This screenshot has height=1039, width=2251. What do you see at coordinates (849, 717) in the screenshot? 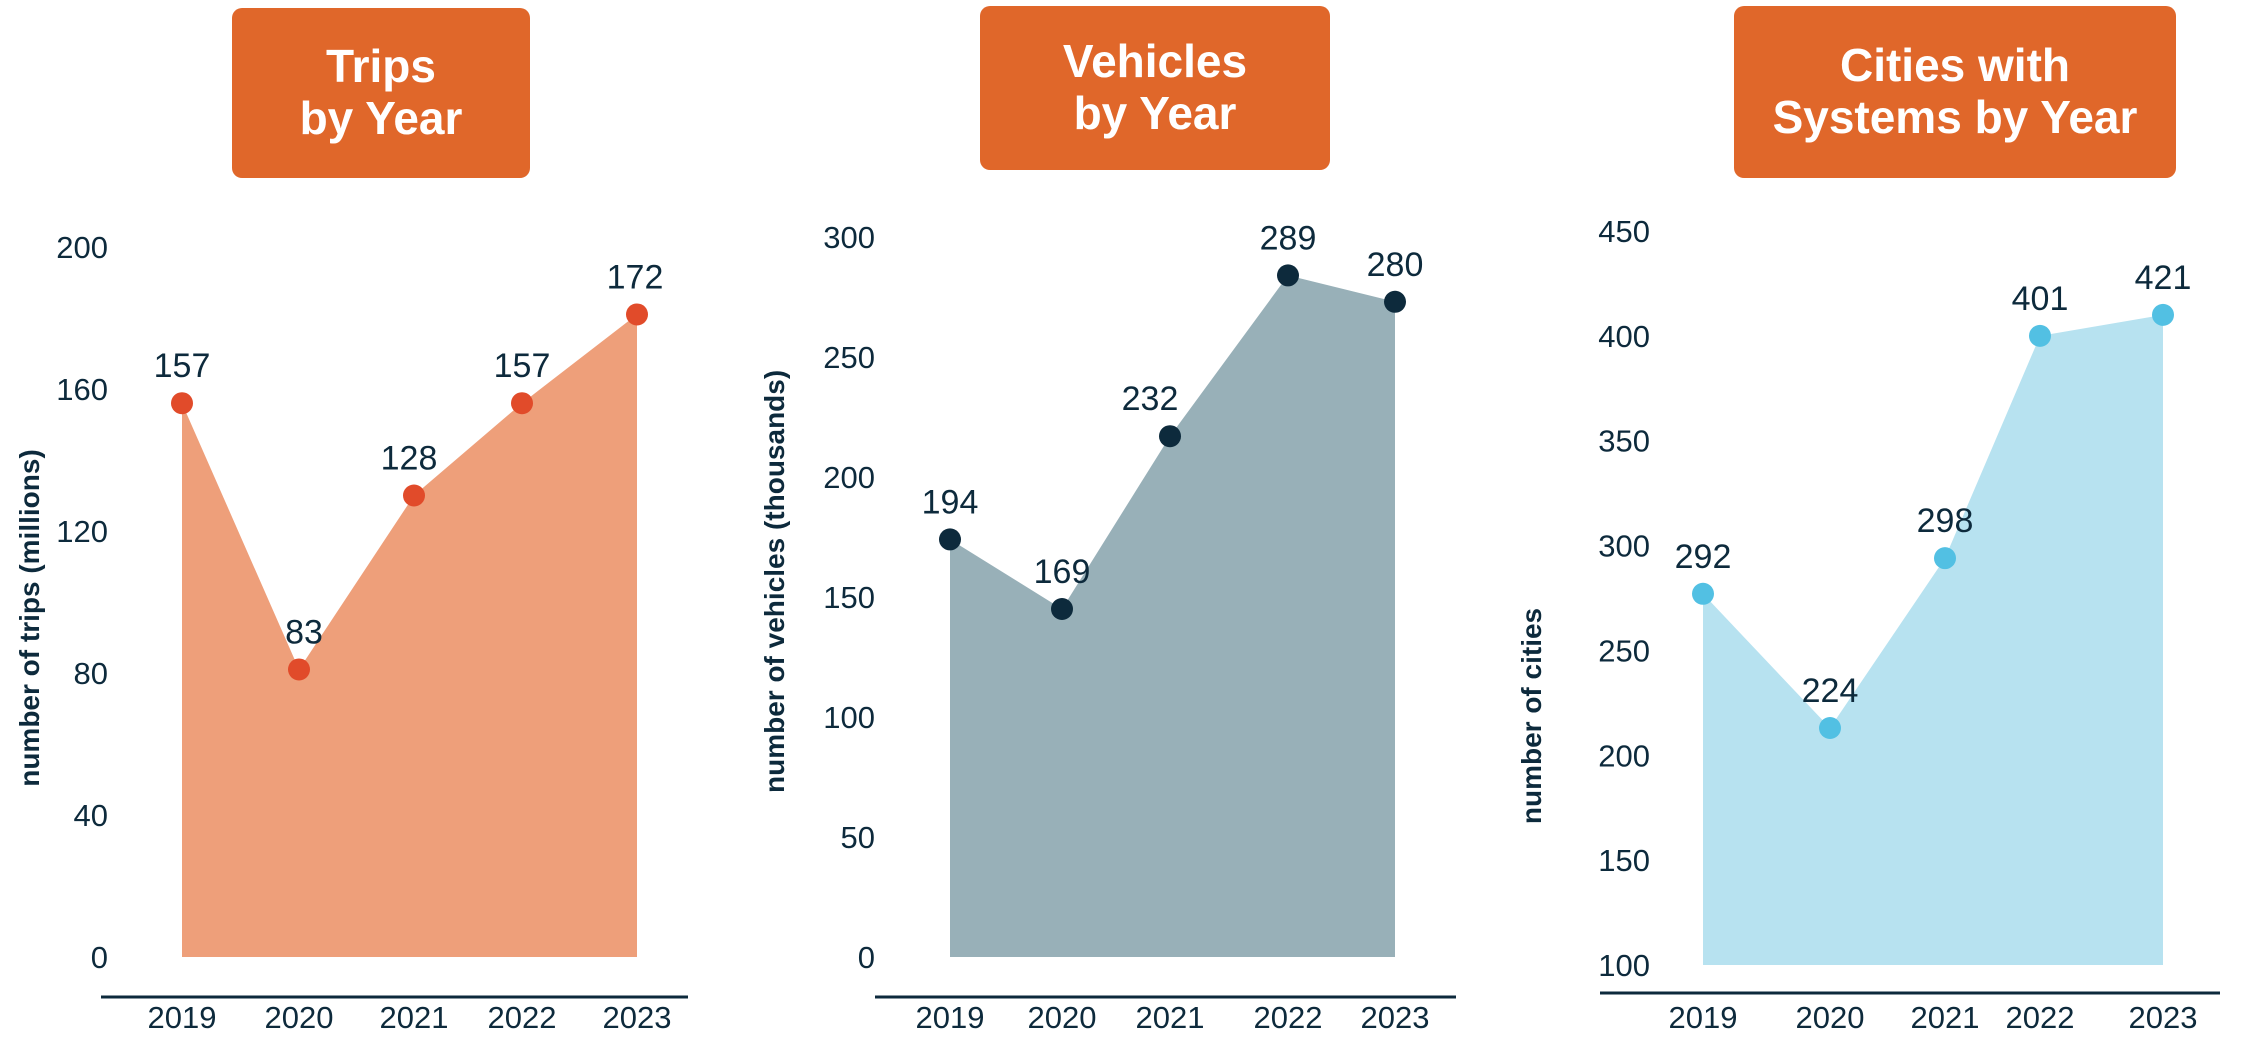
I see `vehicles-y-tick-label: 100` at bounding box center [849, 717].